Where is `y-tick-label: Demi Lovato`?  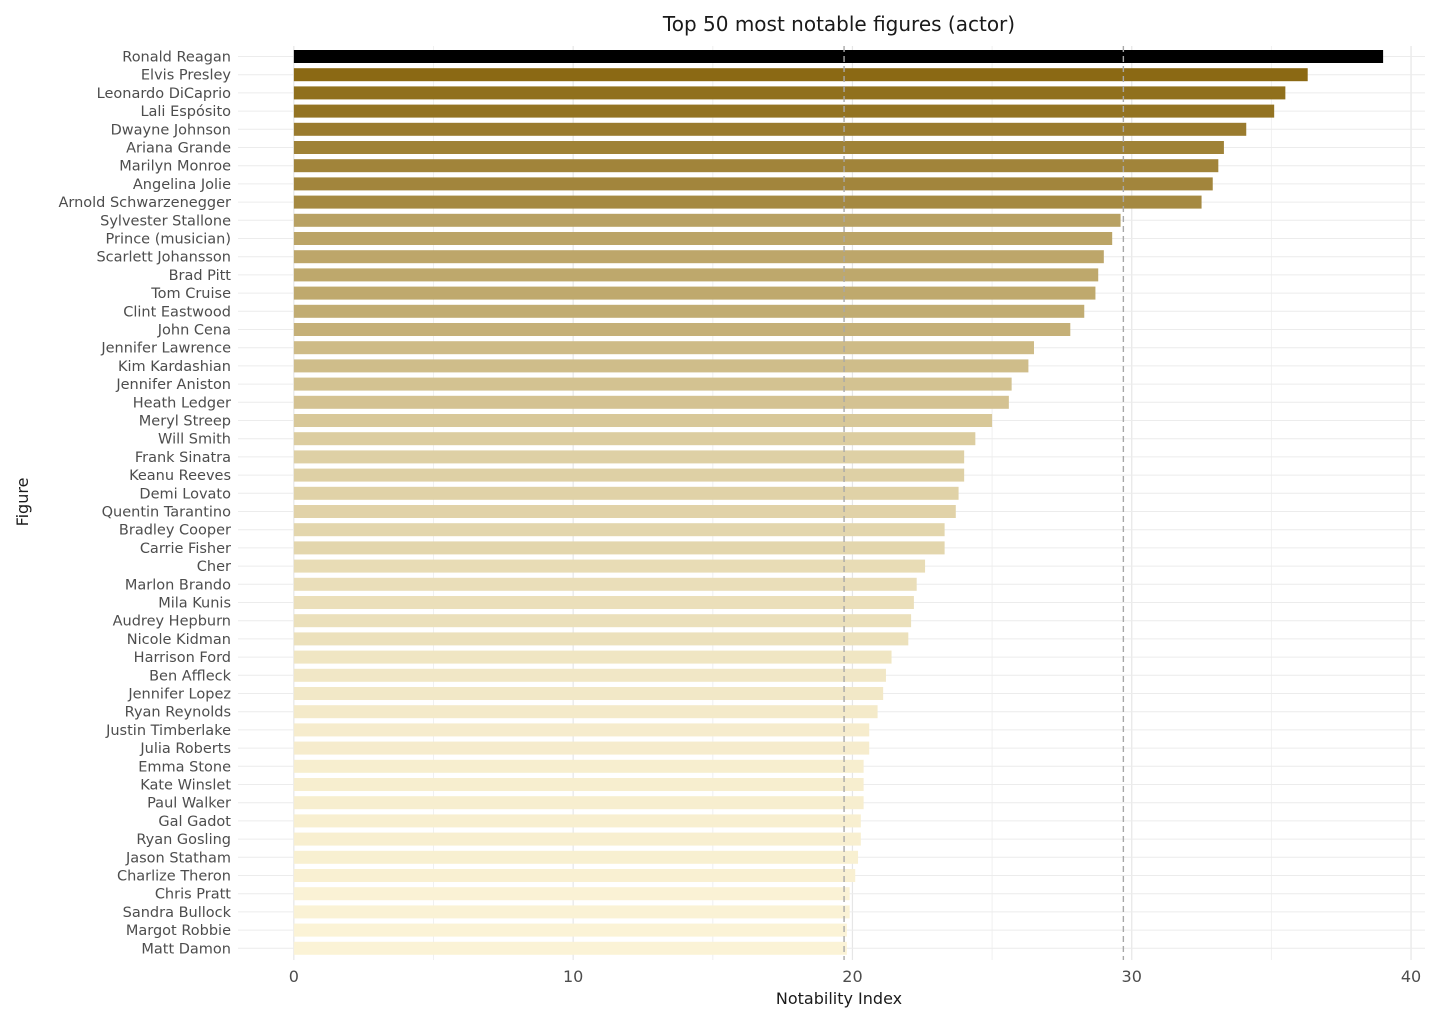 y-tick-label: Demi Lovato is located at coordinates (185, 494).